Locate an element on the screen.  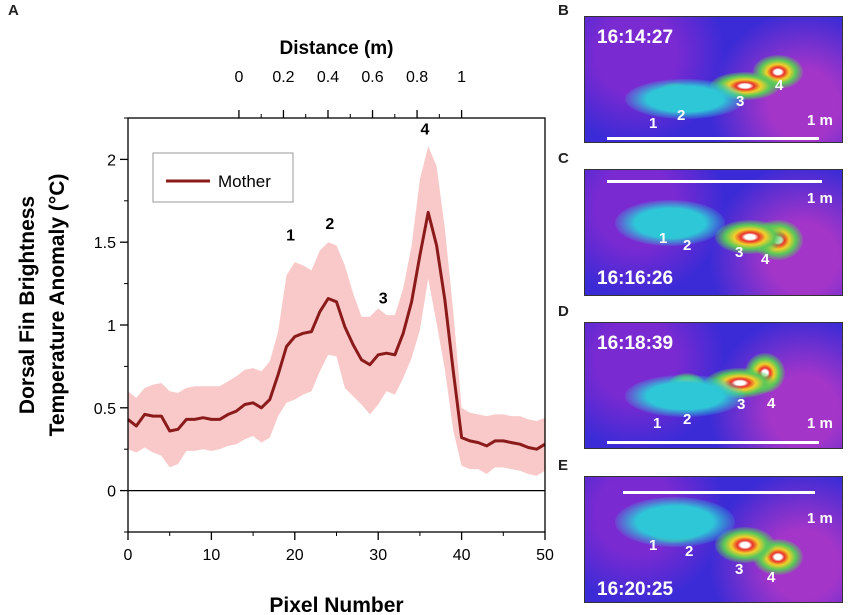
x2-tick-label: 0.6 is located at coordinates (372, 77).